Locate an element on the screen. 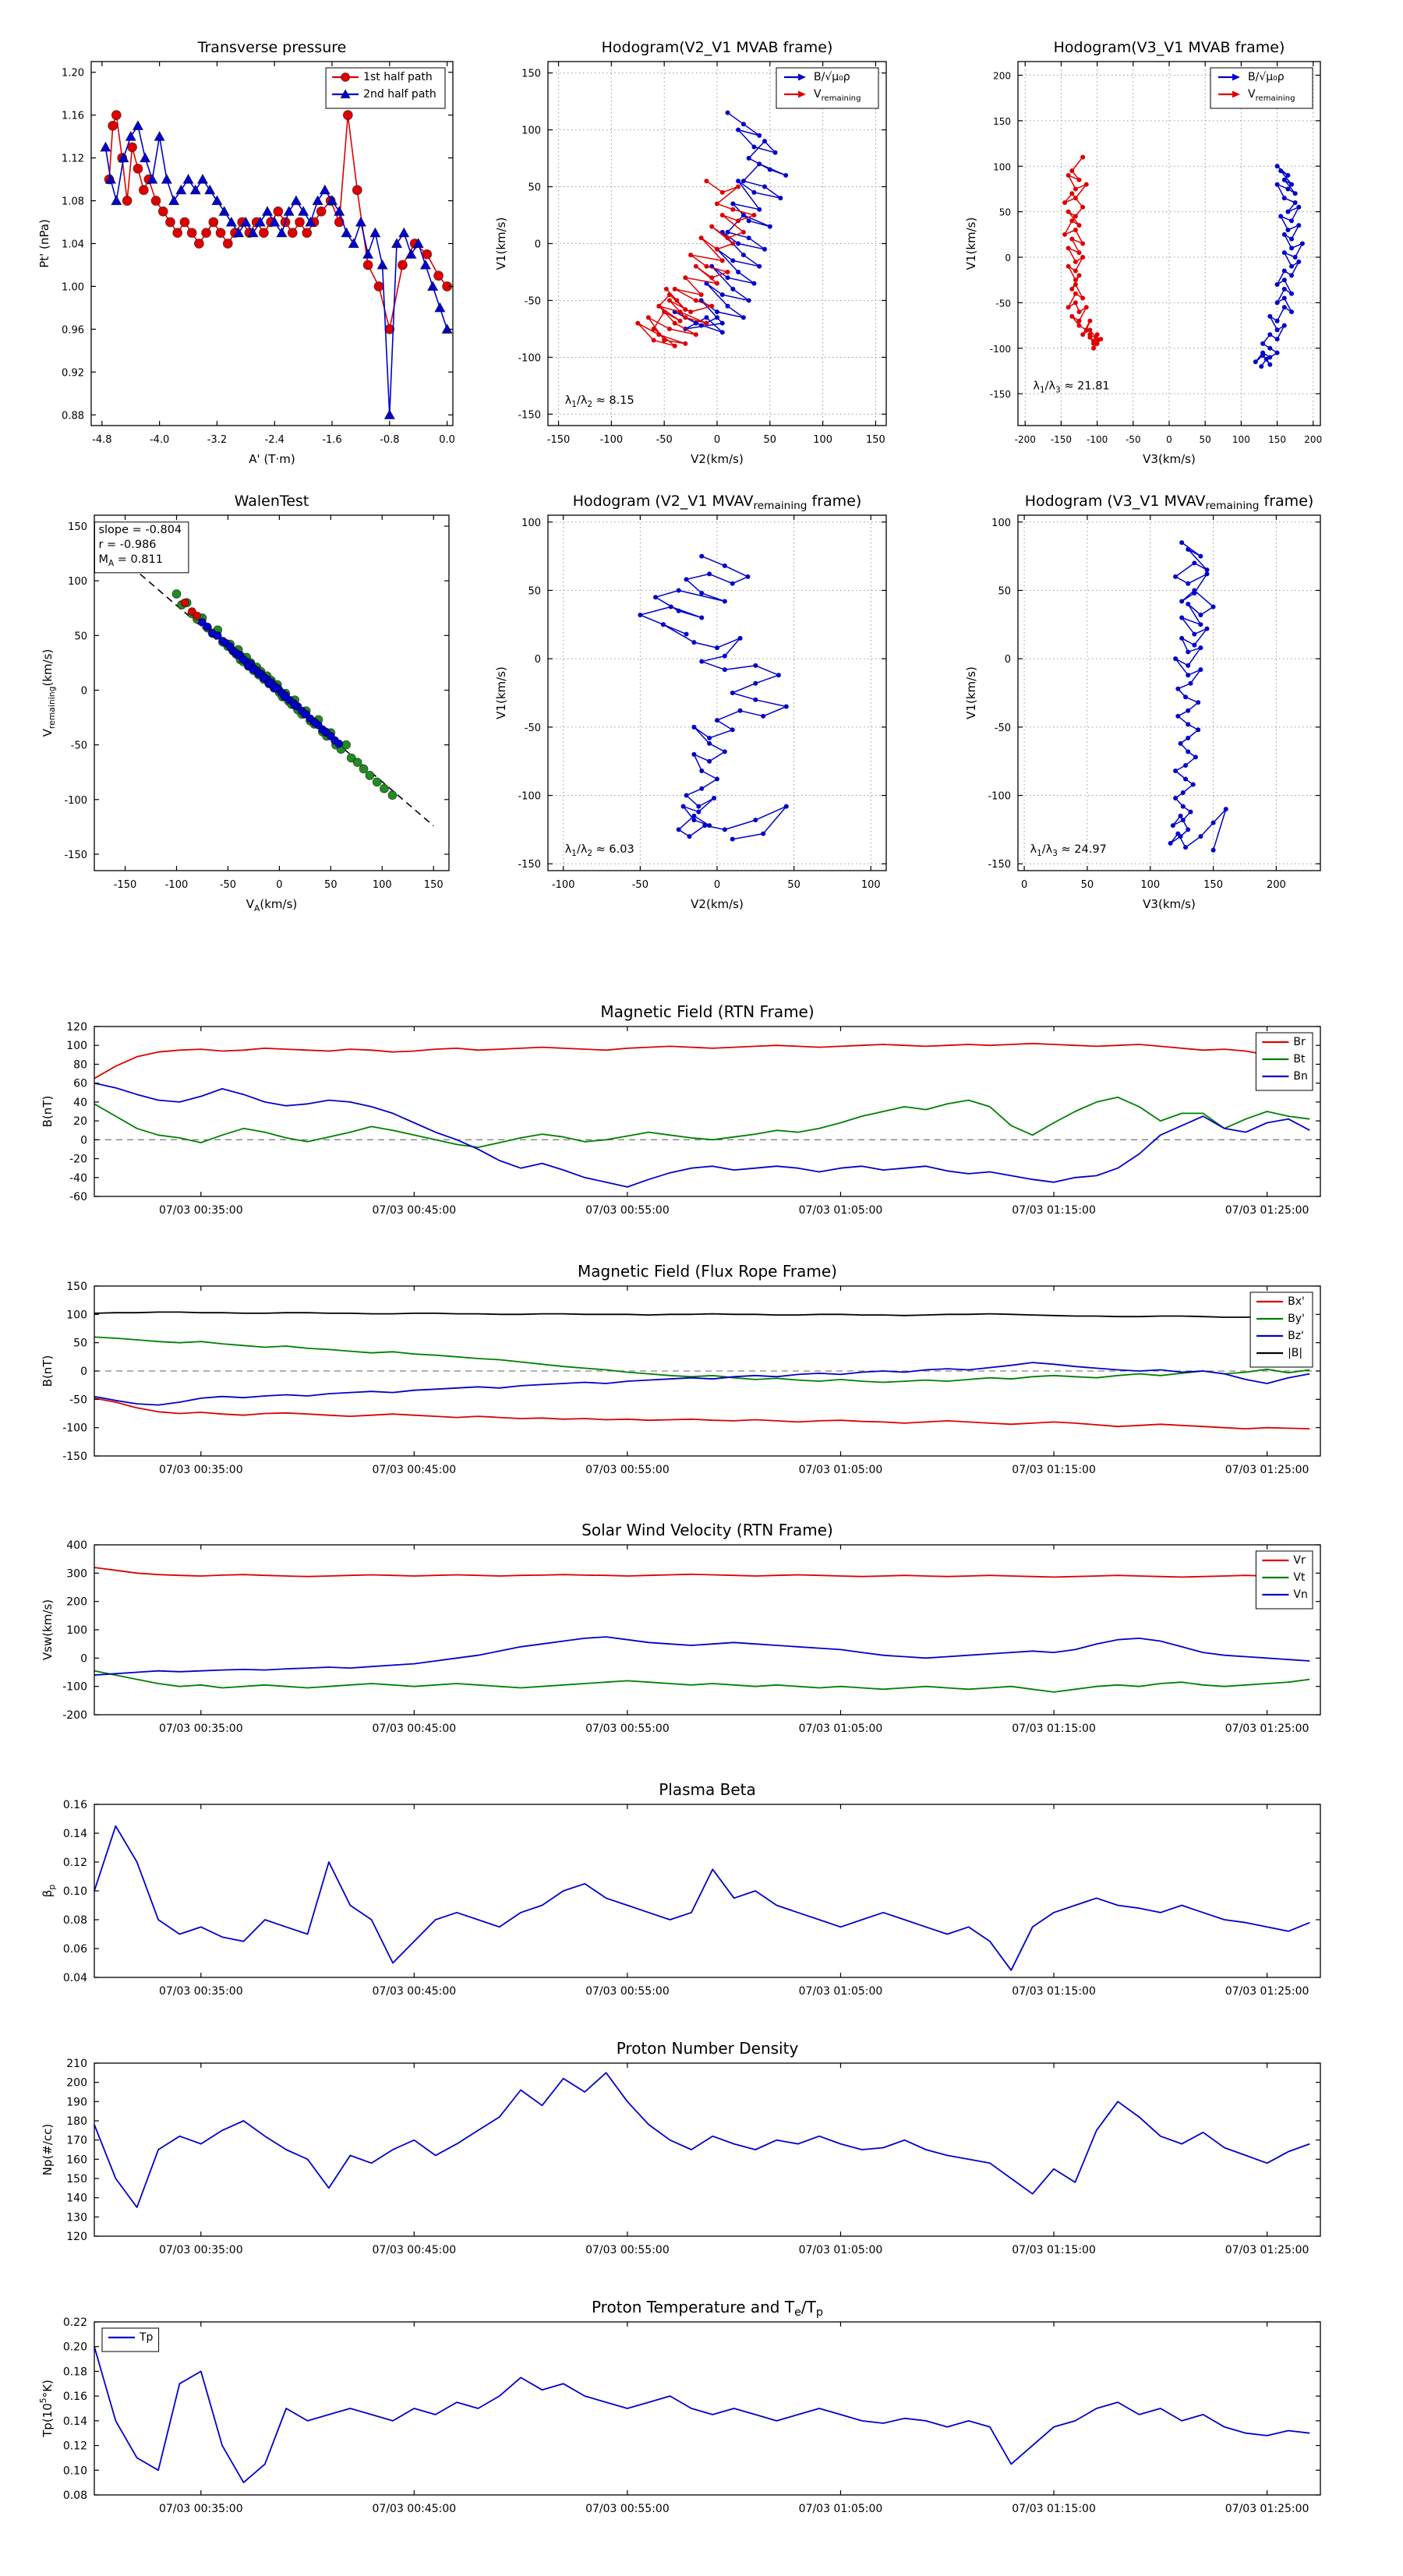  annotation-line: λ1/λ2 ≈ 8.15 is located at coordinates (599, 401).